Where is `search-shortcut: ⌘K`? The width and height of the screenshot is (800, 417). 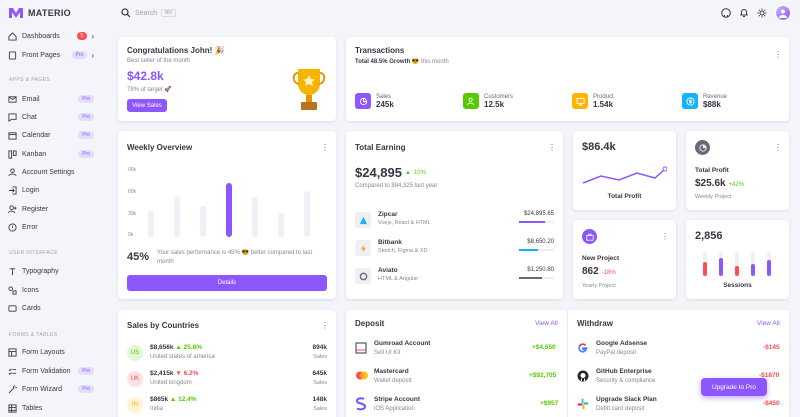
search-shortcut: ⌘K is located at coordinates (168, 13).